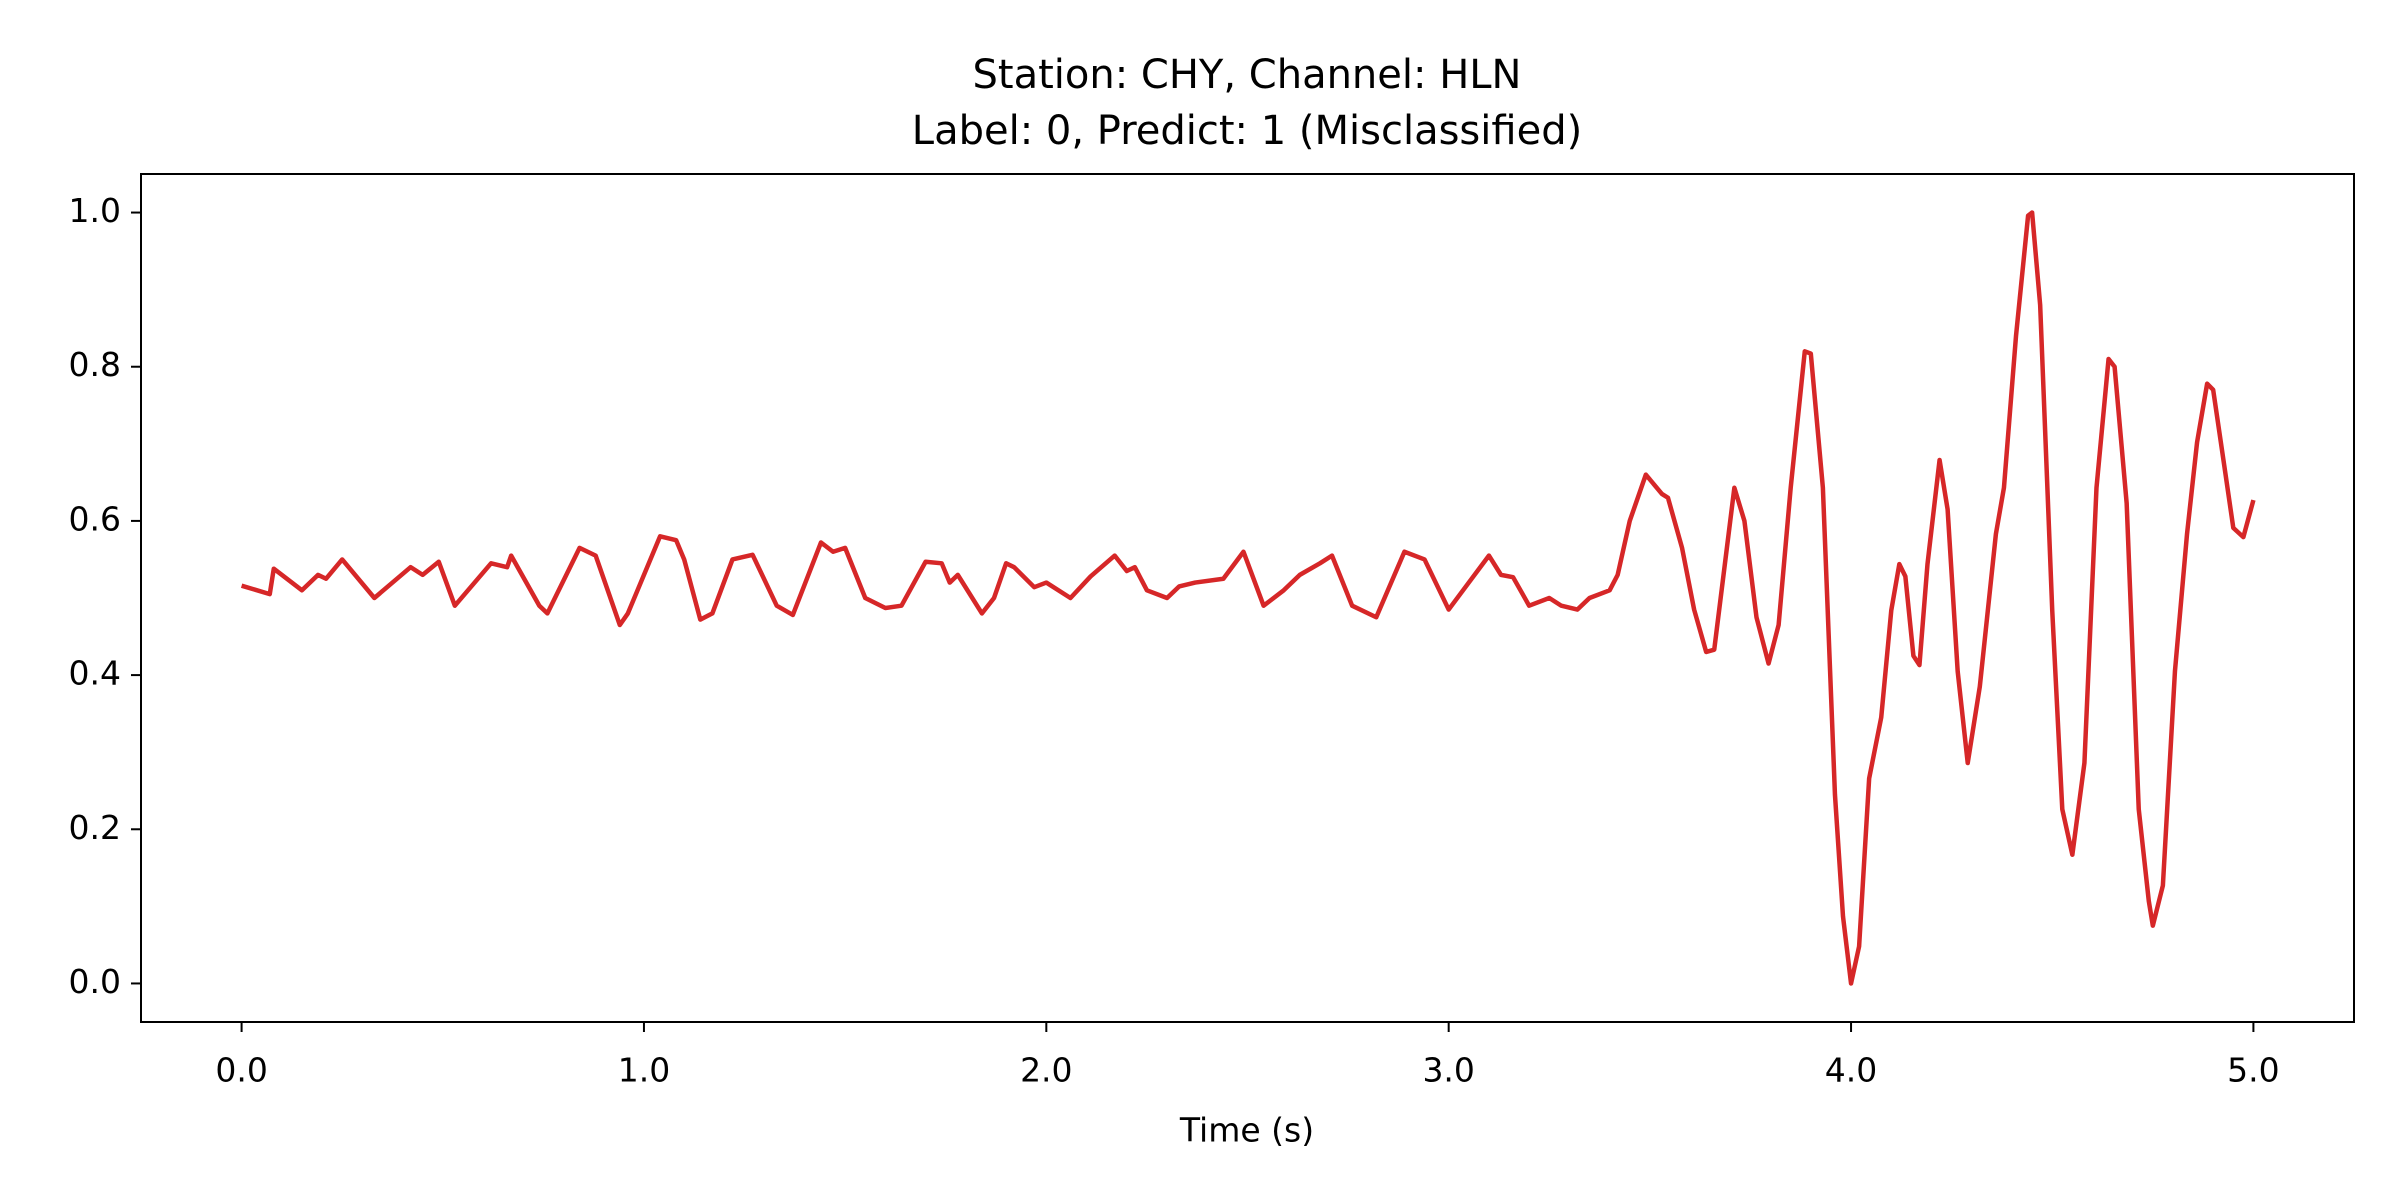  What do you see at coordinates (95, 210) in the screenshot?
I see `y-tick-label: 1.0` at bounding box center [95, 210].